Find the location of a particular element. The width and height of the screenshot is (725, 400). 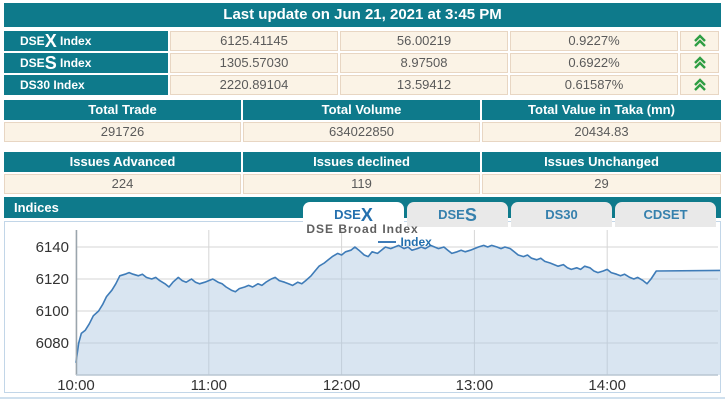

index-change: 56.00219 is located at coordinates (424, 41).